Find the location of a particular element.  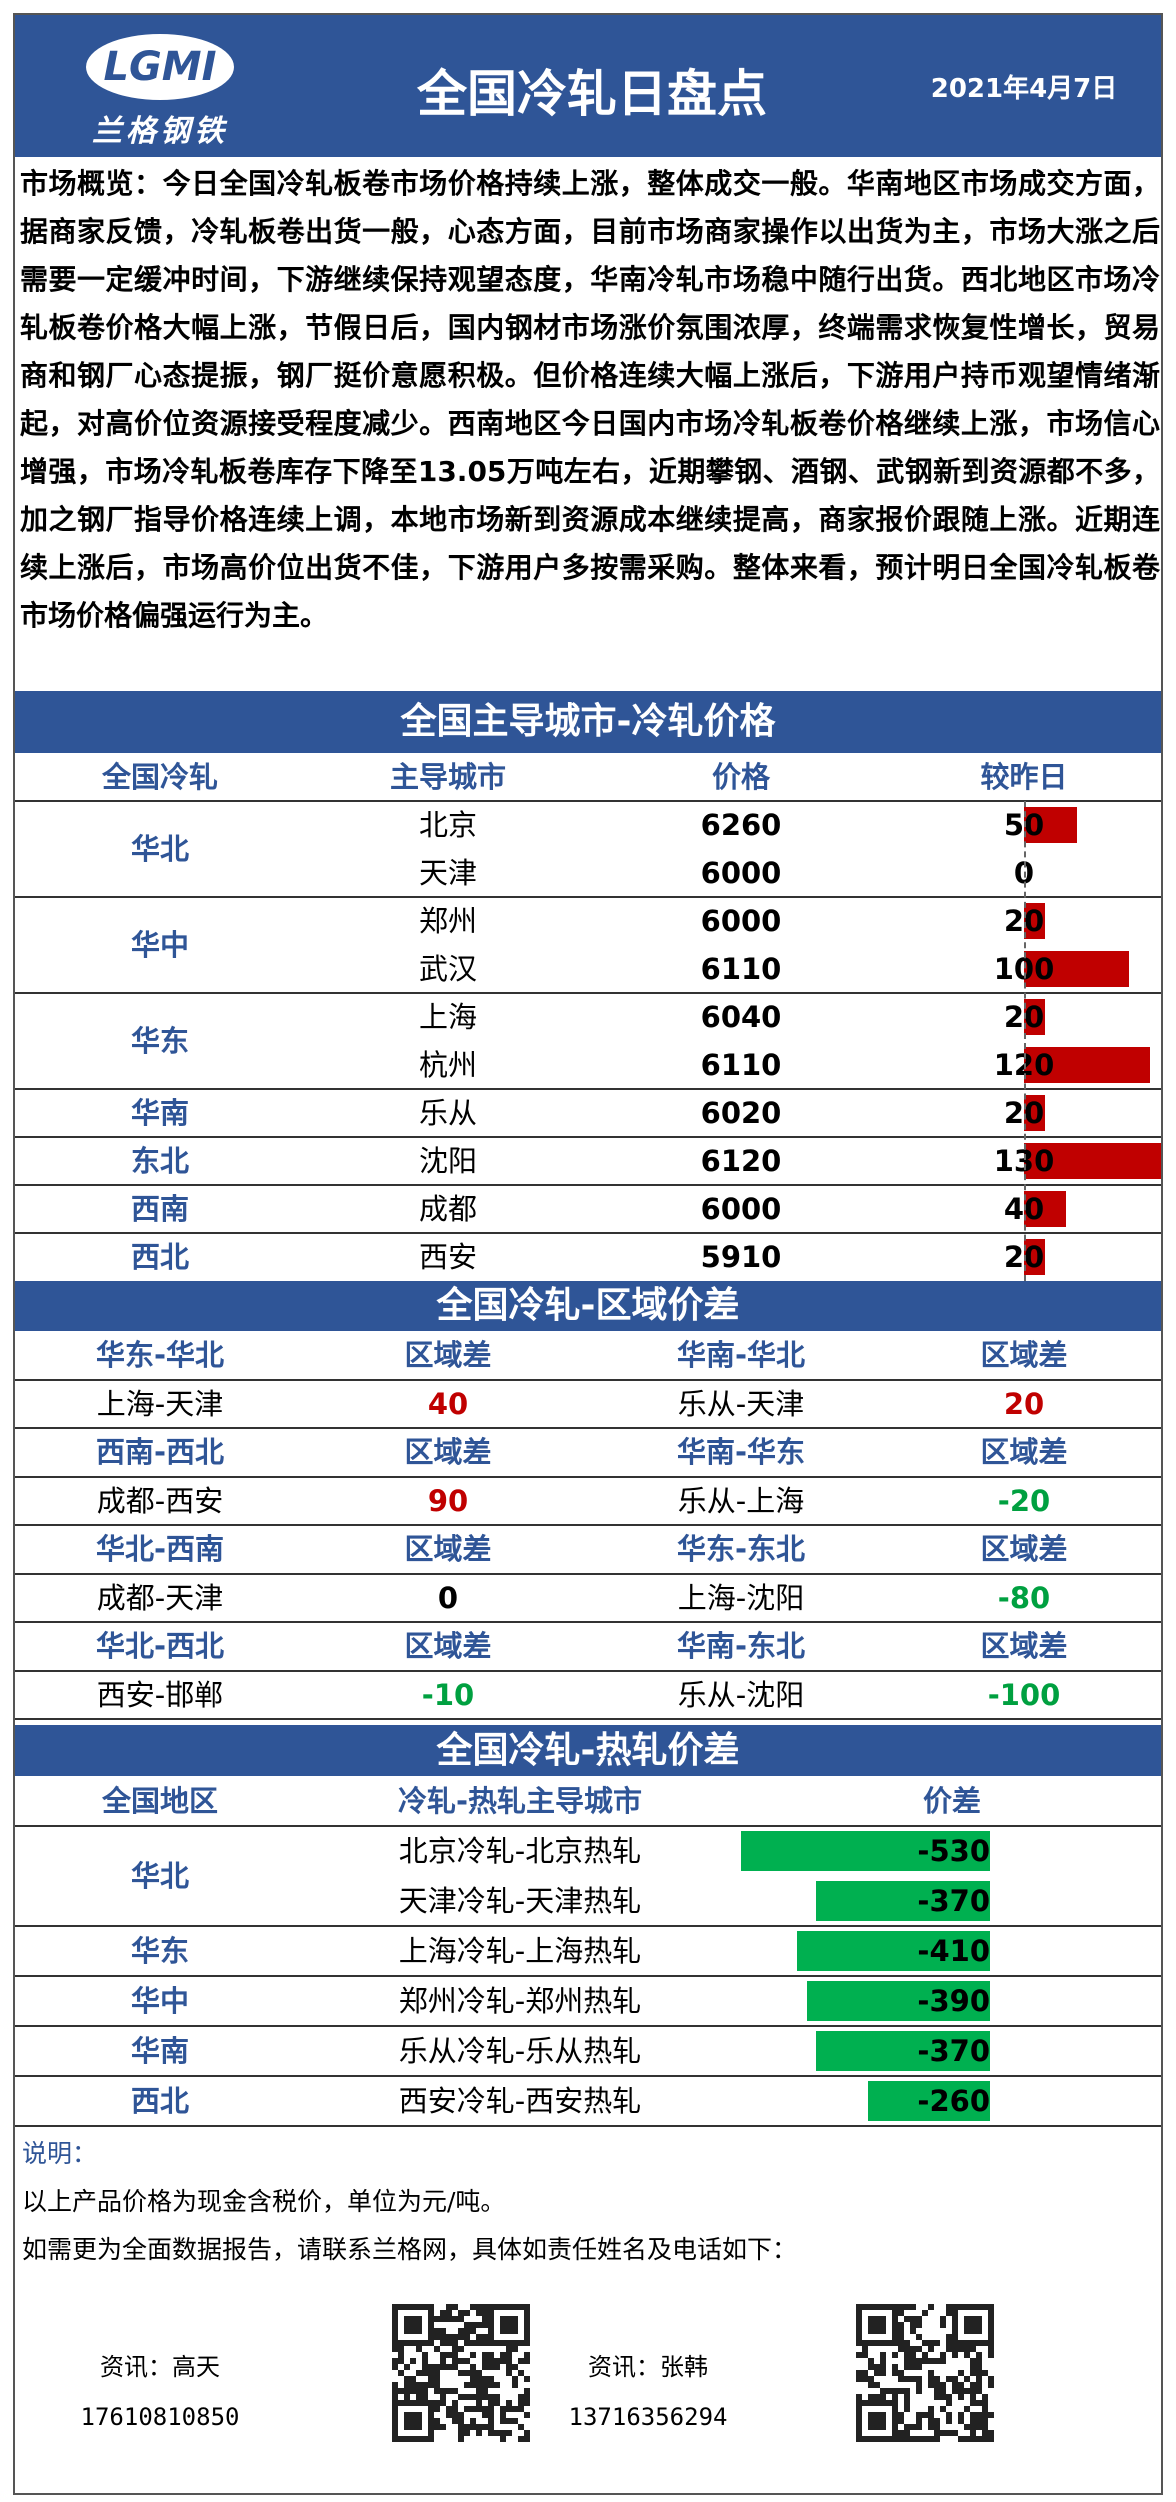

region: 西南 is located at coordinates (160, 1209).